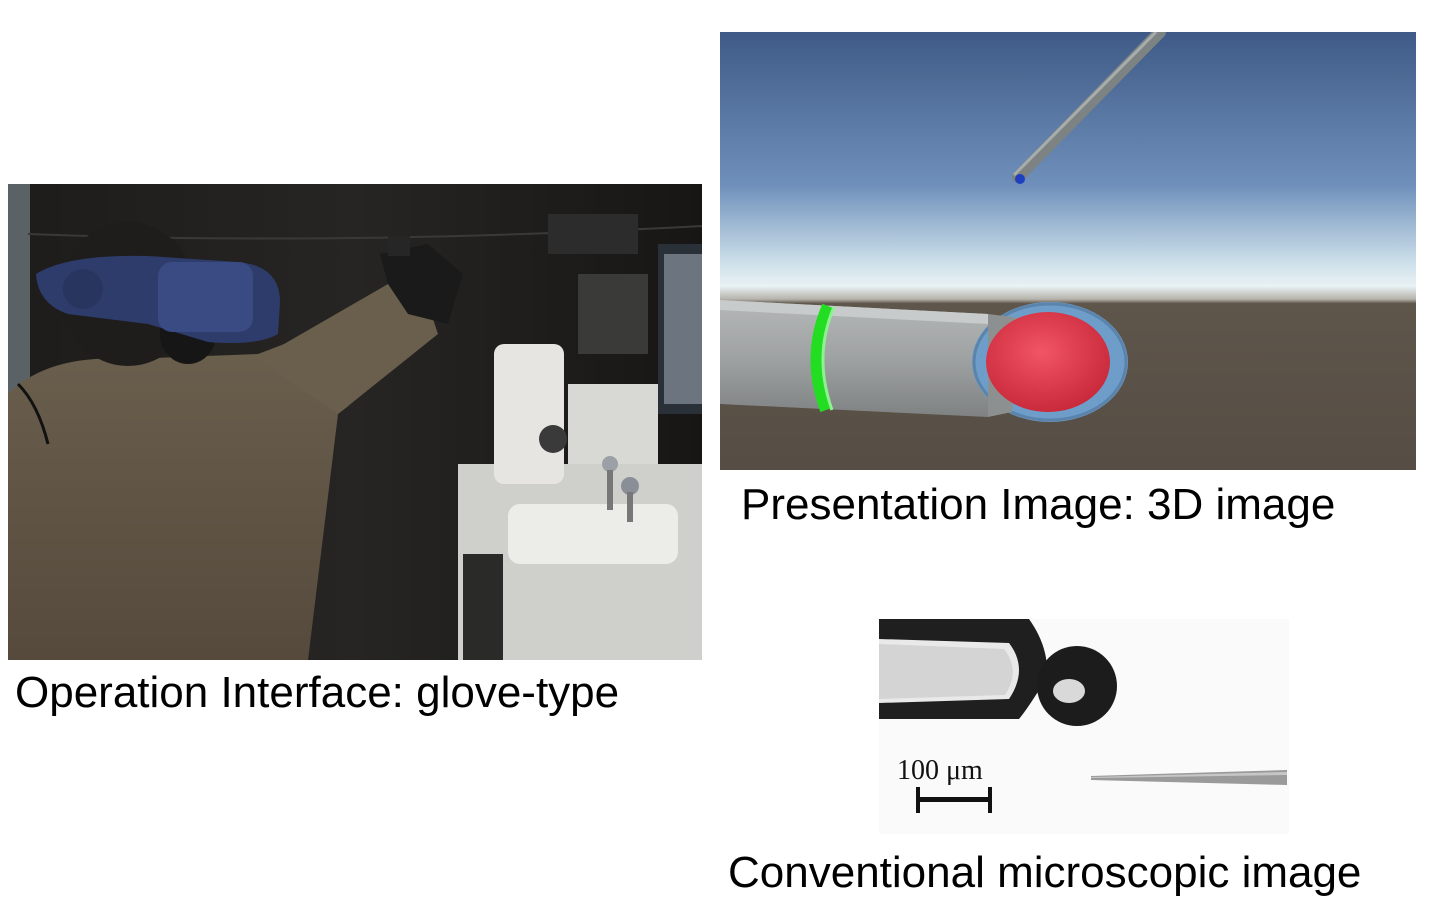 The image size is (1440, 917). What do you see at coordinates (421, 284) in the screenshot?
I see `data-glove` at bounding box center [421, 284].